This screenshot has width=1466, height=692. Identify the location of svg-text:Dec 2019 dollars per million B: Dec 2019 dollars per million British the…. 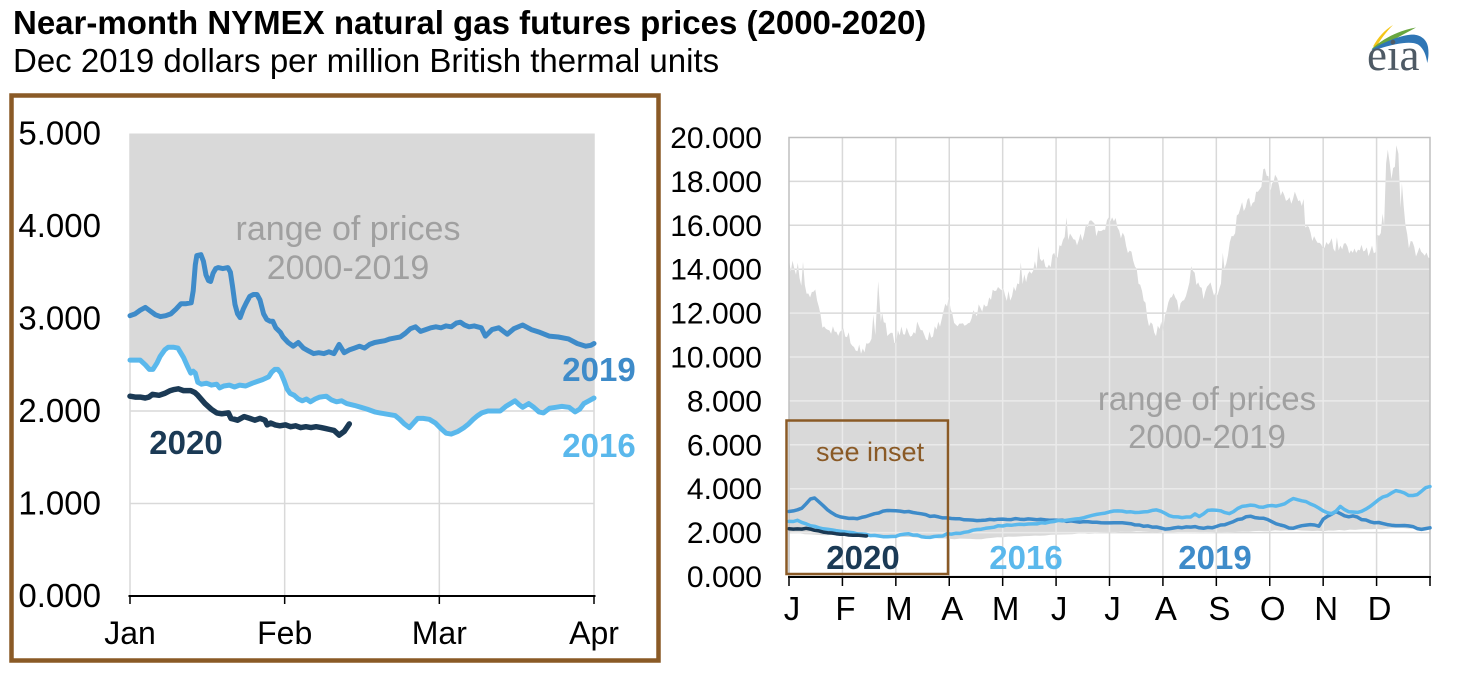
(366, 60).